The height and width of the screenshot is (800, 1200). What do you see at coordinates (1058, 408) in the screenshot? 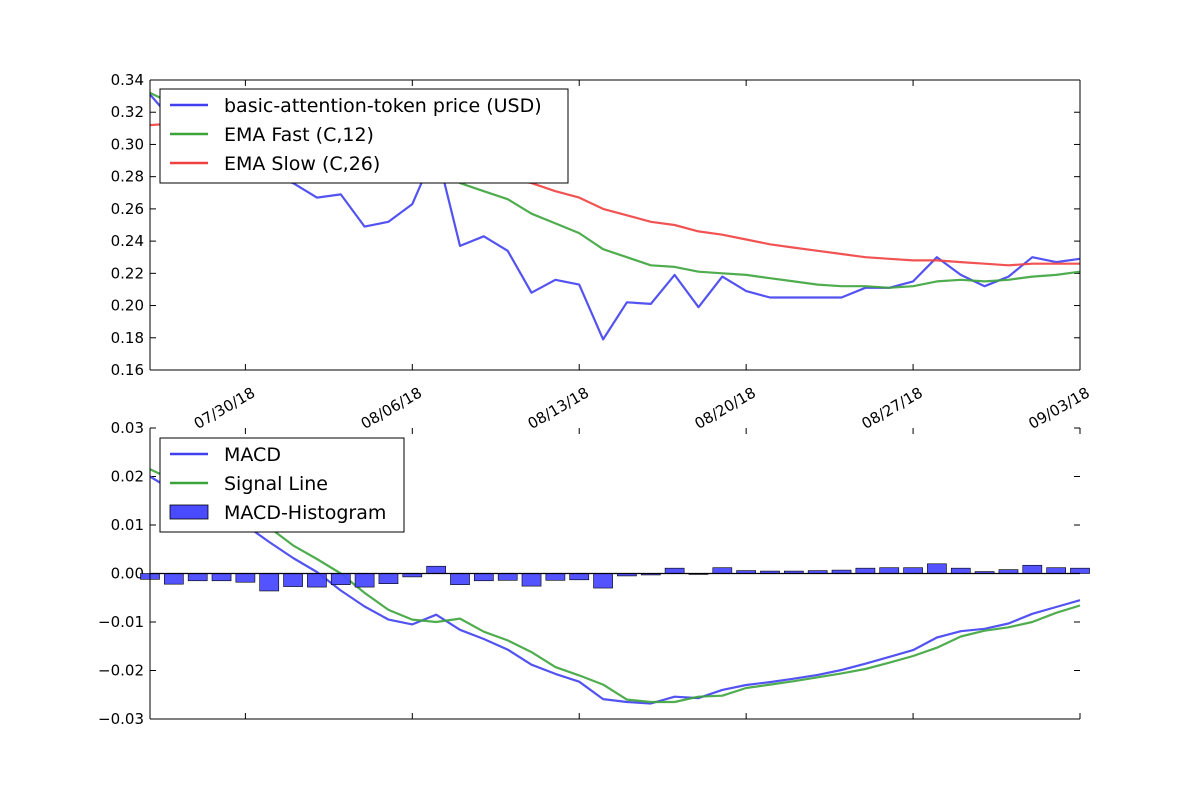
I see `x-tick-label: 09/03/18` at bounding box center [1058, 408].